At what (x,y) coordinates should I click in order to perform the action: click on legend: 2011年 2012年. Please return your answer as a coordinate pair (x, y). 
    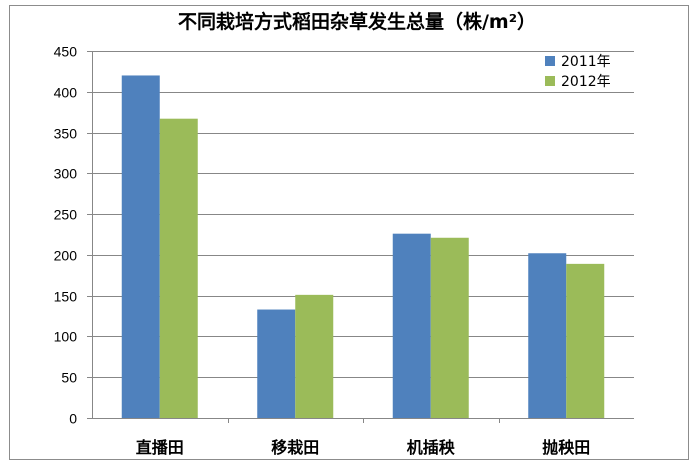
    Looking at the image, I should click on (578, 72).